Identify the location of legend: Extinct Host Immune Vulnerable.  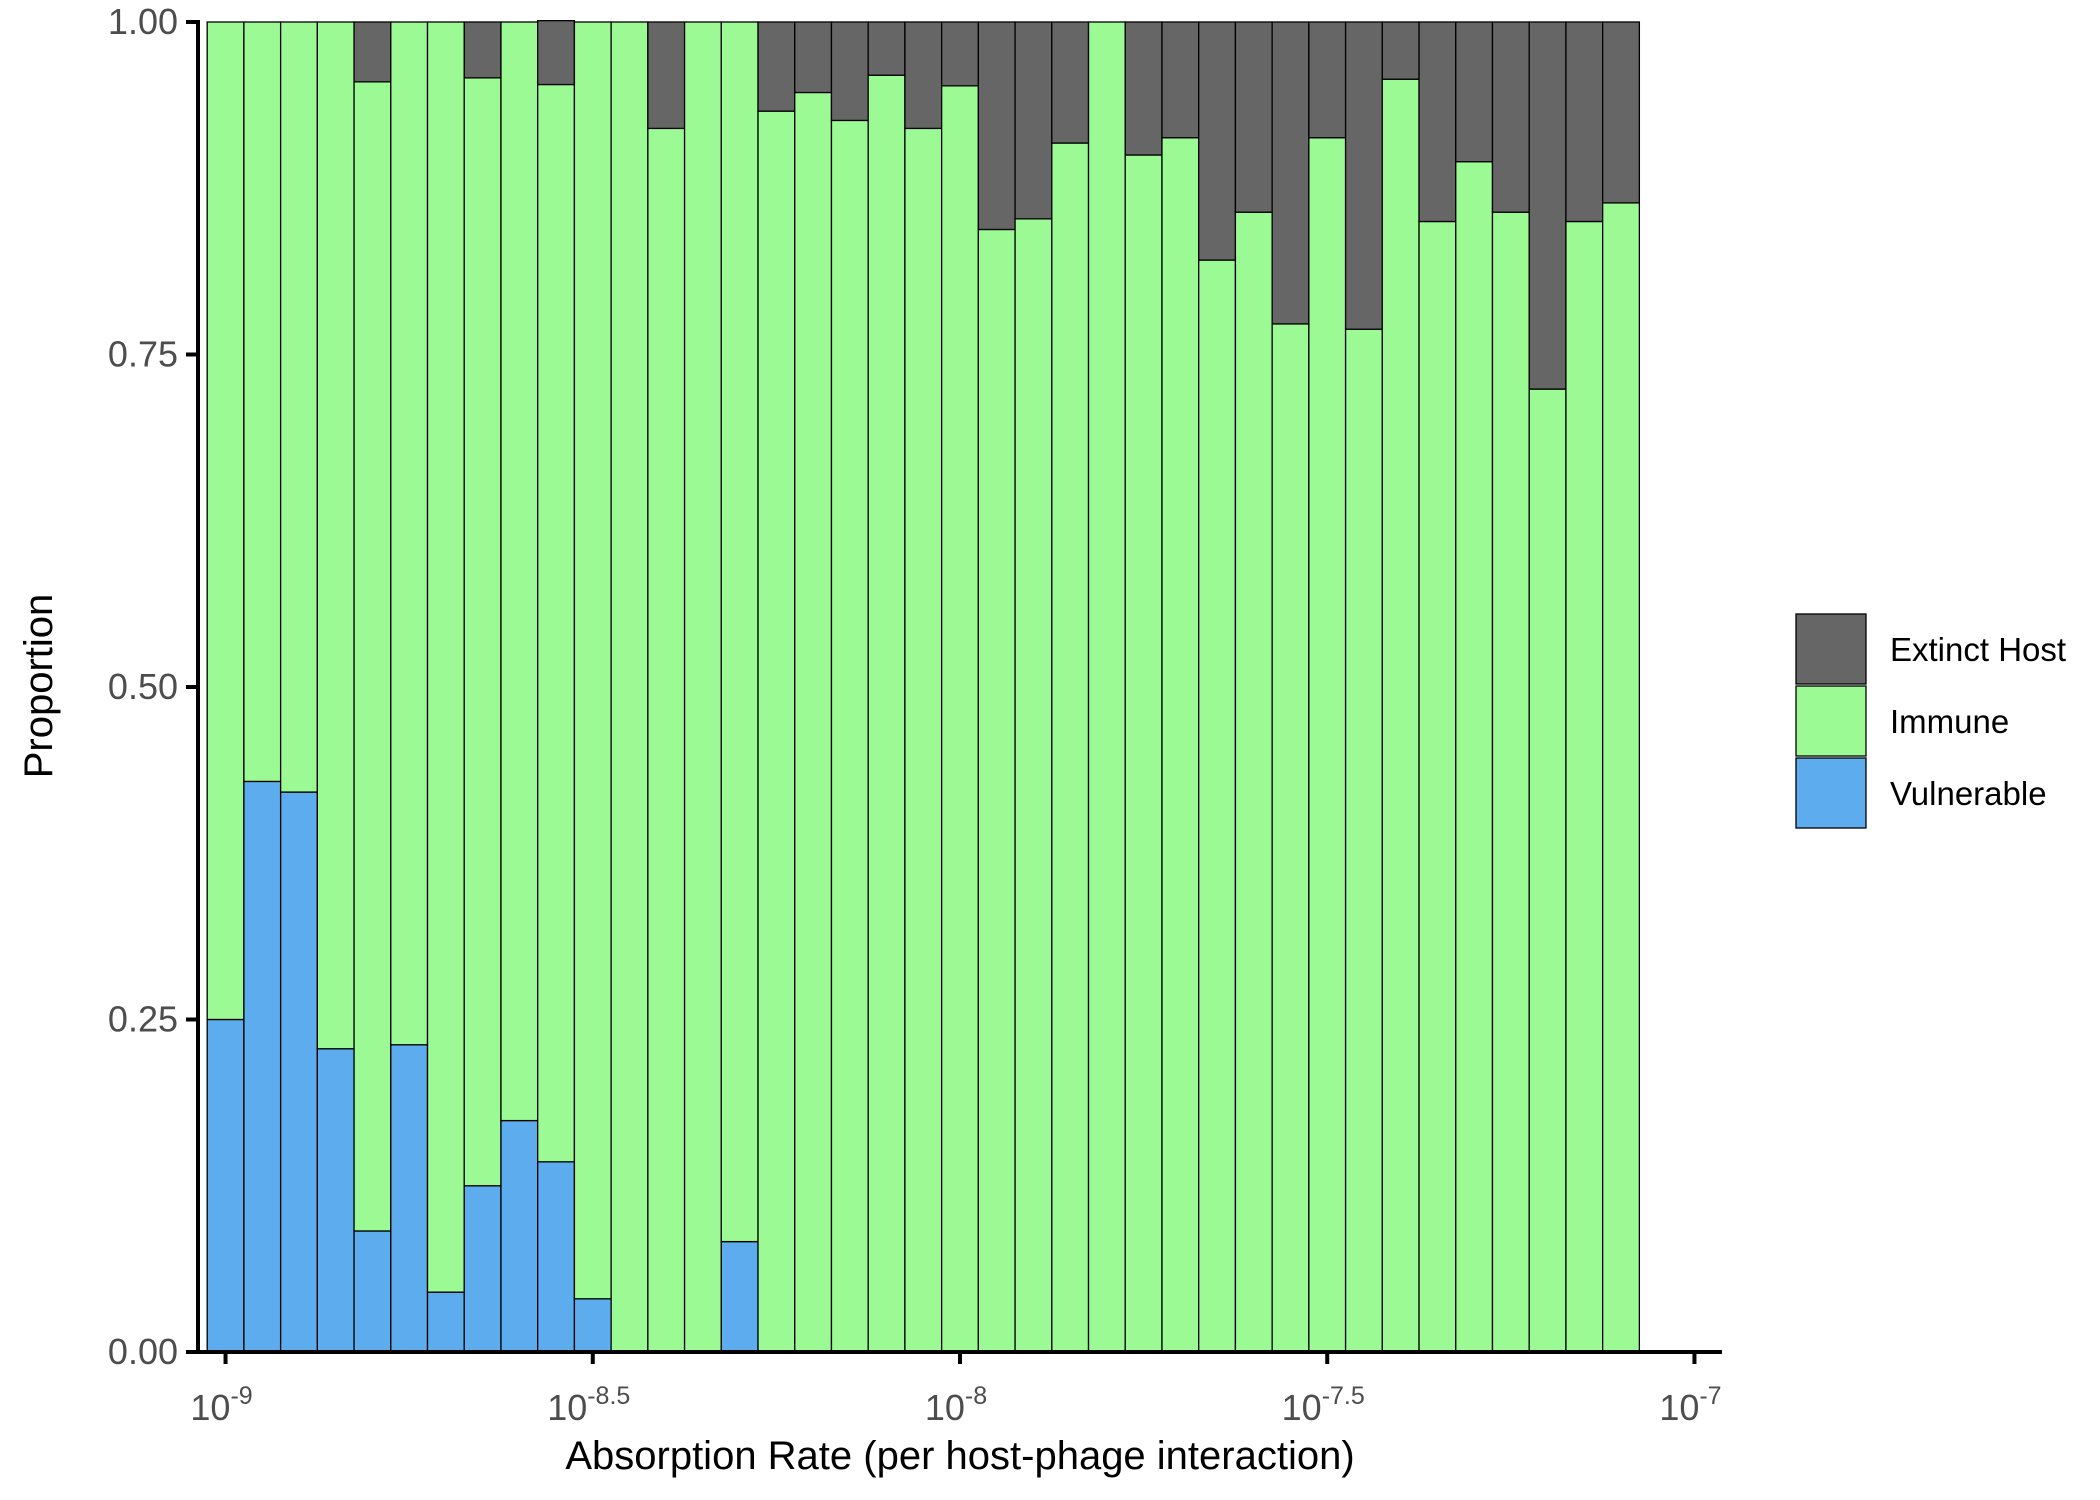
(1930, 721).